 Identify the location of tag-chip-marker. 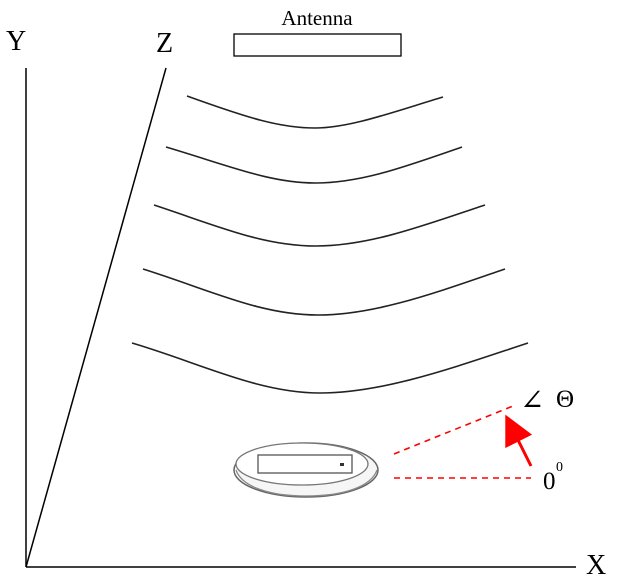
(342, 464).